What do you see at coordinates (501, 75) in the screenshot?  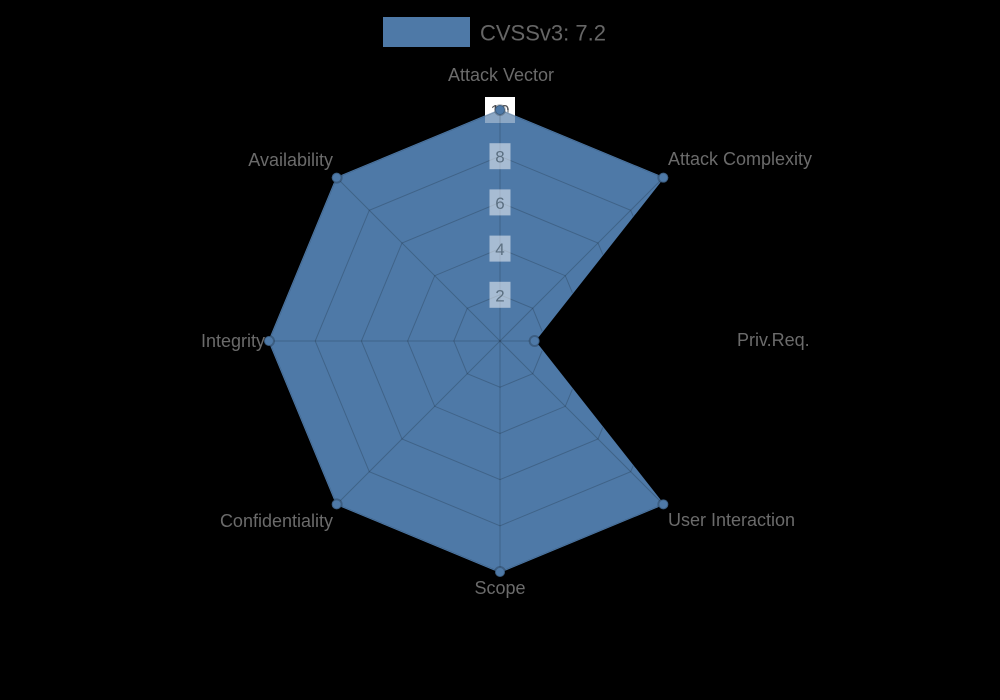 I see `axis-label-attack-vector: Attack Vector` at bounding box center [501, 75].